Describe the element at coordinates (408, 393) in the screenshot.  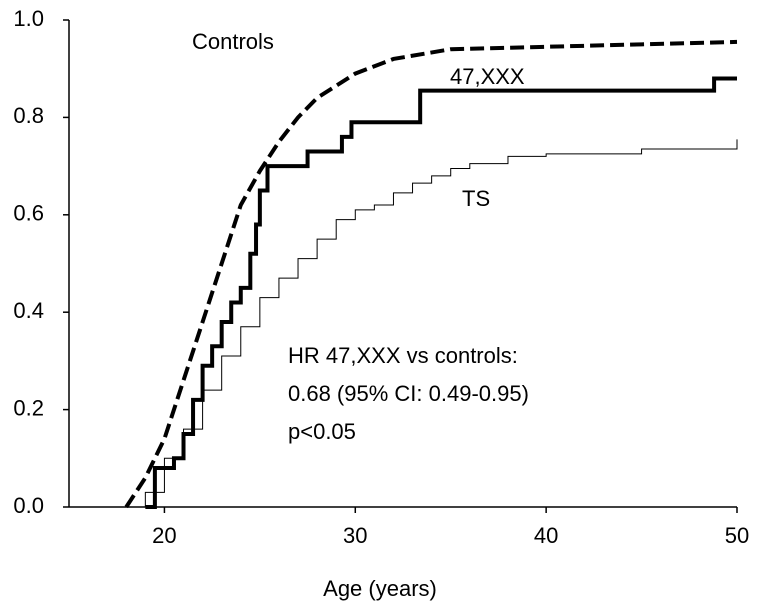
I see `annotation: 0.68 (95% CI: 0.49-0.95)` at that location.